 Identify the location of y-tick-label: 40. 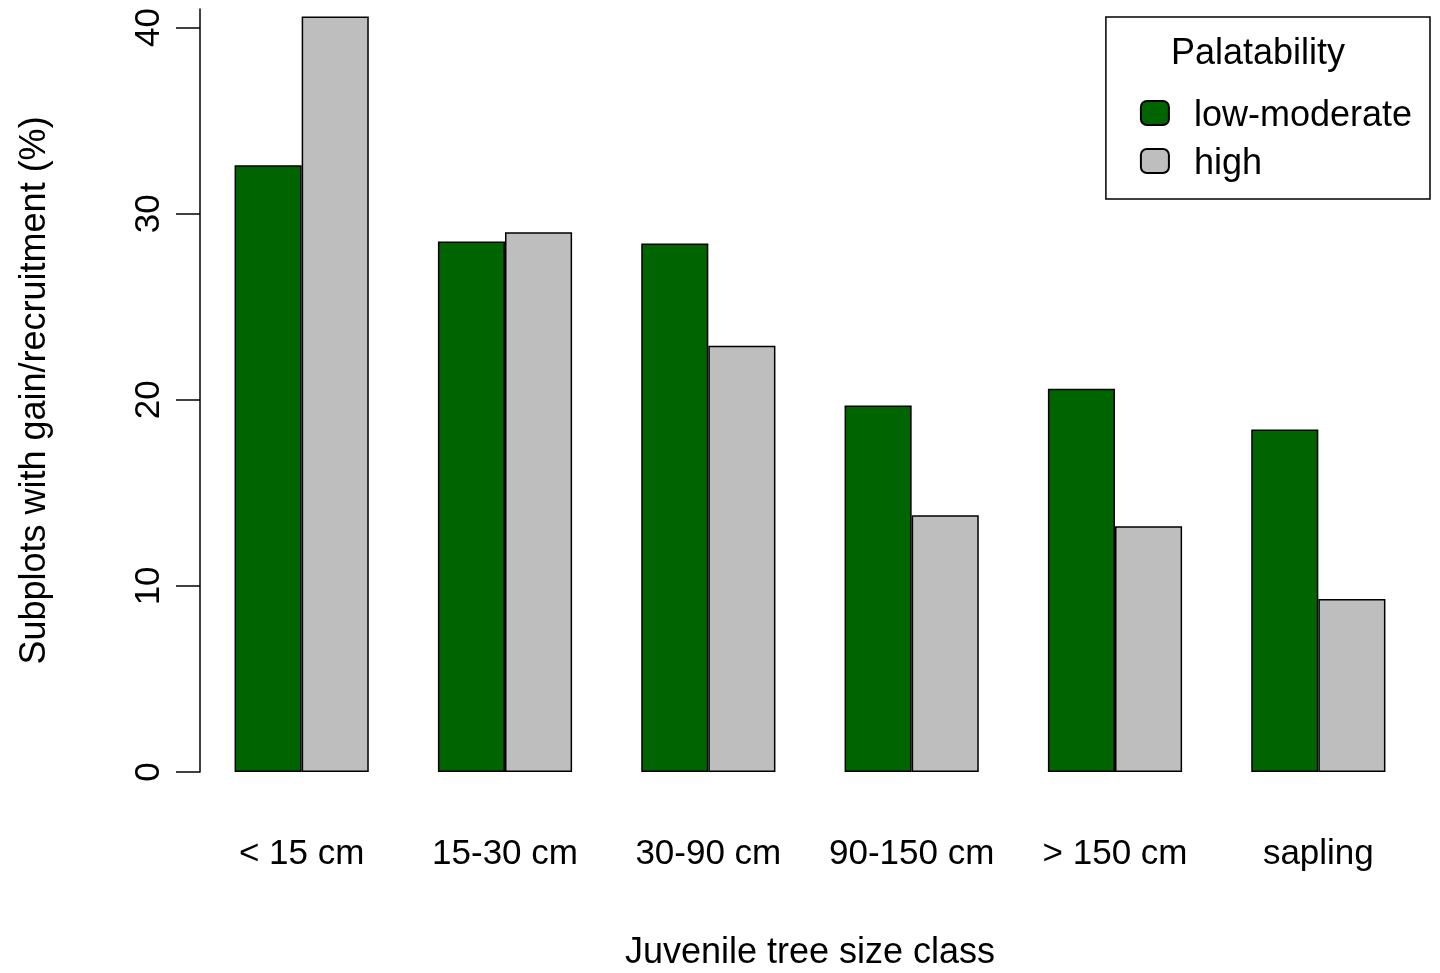
(146, 28).